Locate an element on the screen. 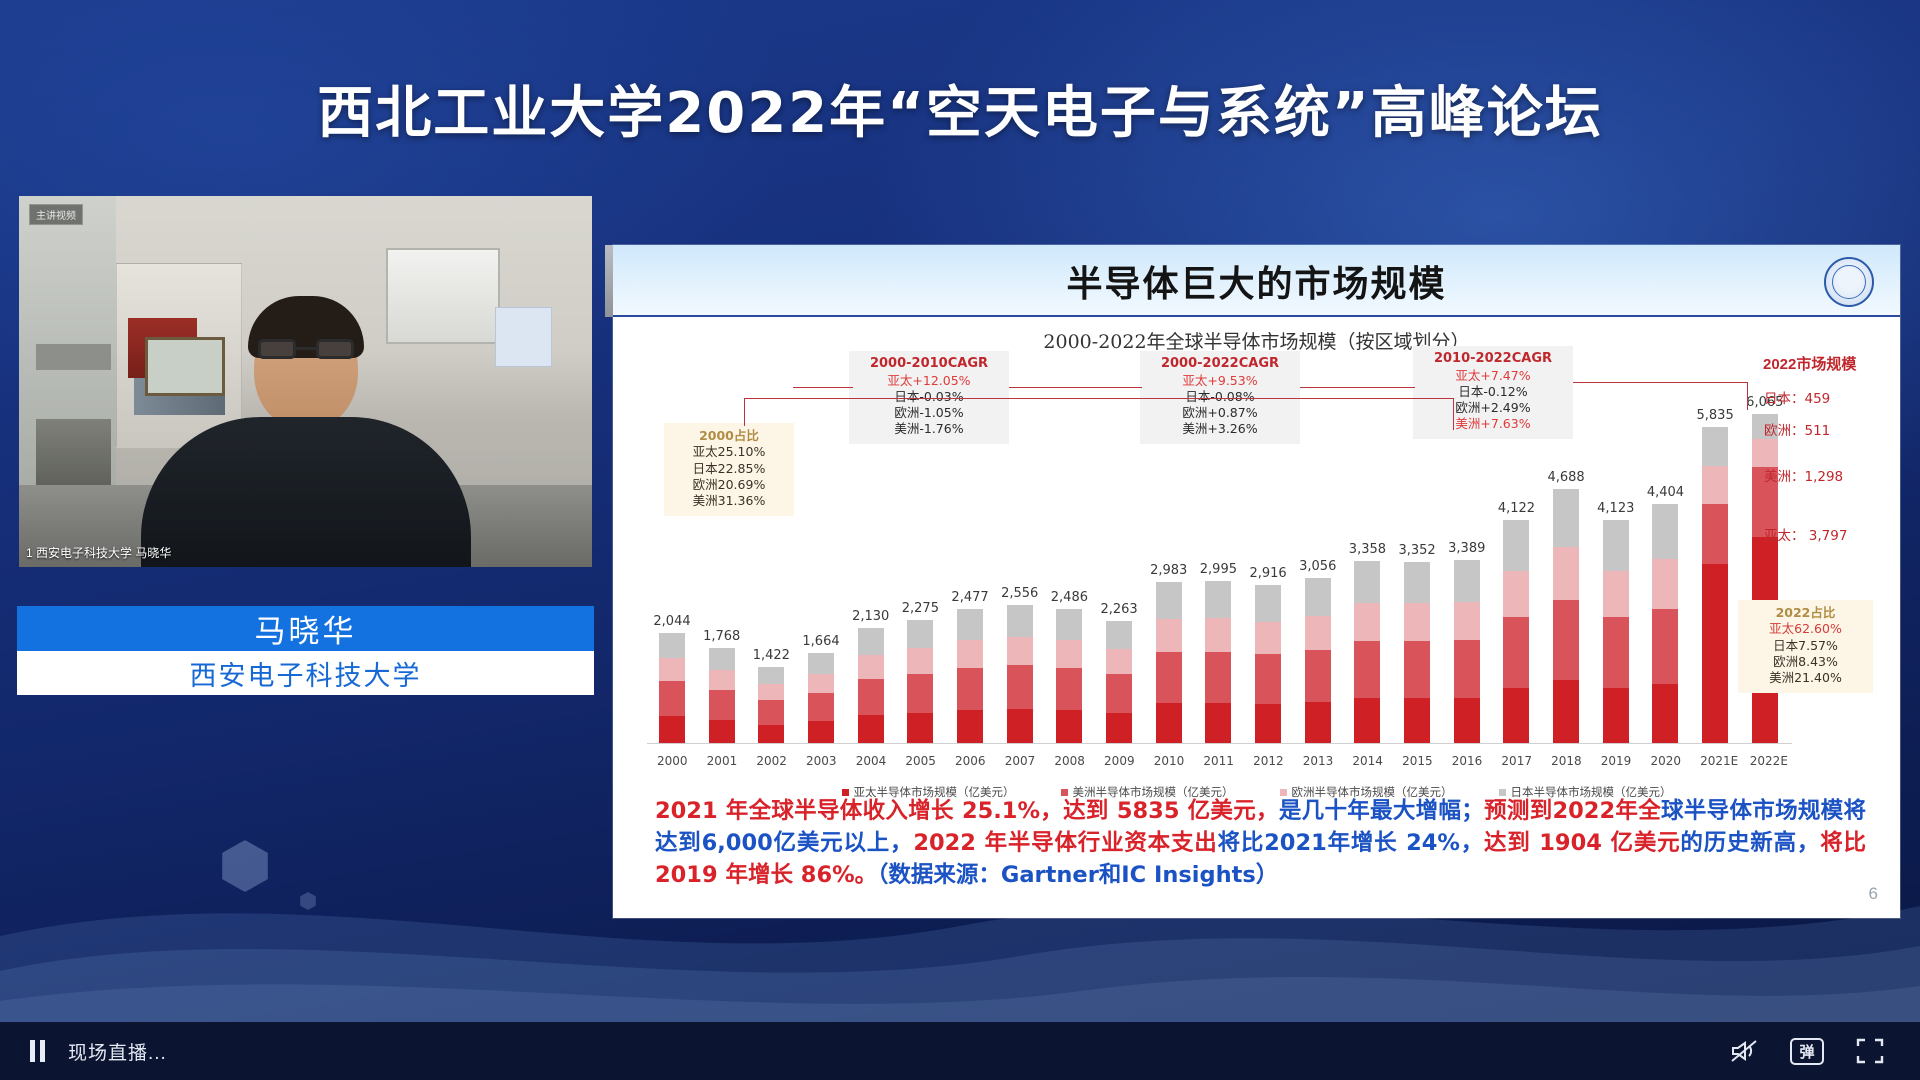 The width and height of the screenshot is (1920, 1080). annotation-row: 美洲+7.63% is located at coordinates (1493, 423).